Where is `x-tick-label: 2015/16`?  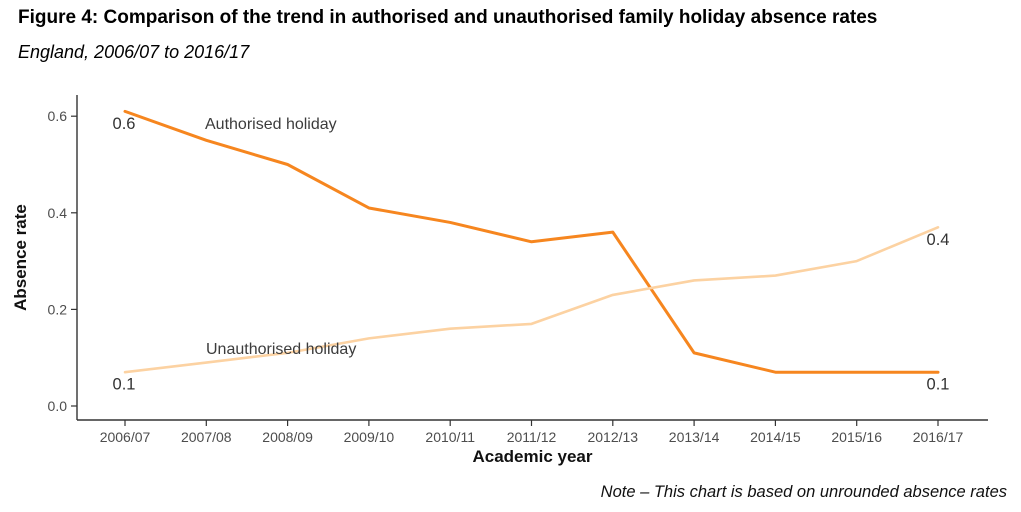
x-tick-label: 2015/16 is located at coordinates (856, 437).